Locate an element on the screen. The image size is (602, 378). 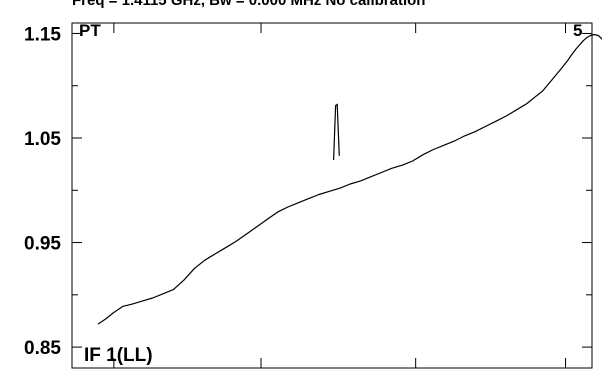
bottom-label: IF 1(LL) is located at coordinates (118, 355).